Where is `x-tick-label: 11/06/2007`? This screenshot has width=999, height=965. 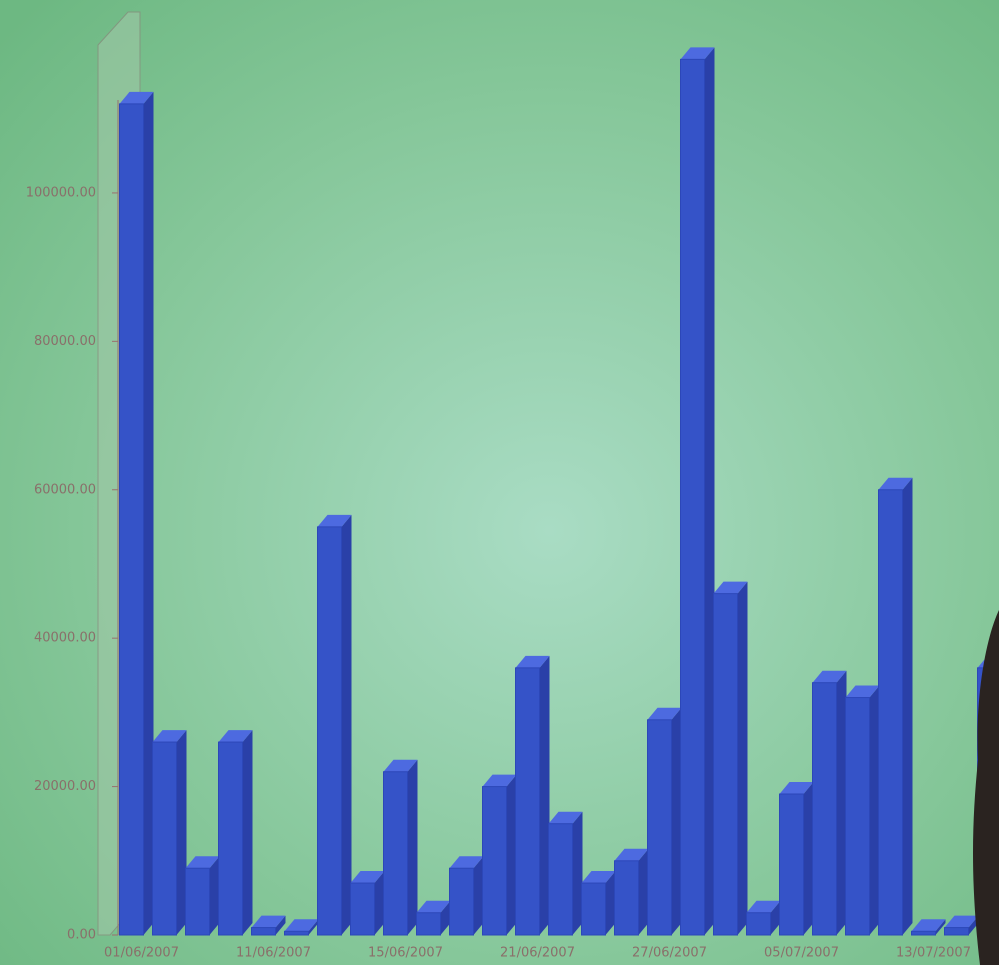 x-tick-label: 11/06/2007 is located at coordinates (273, 953).